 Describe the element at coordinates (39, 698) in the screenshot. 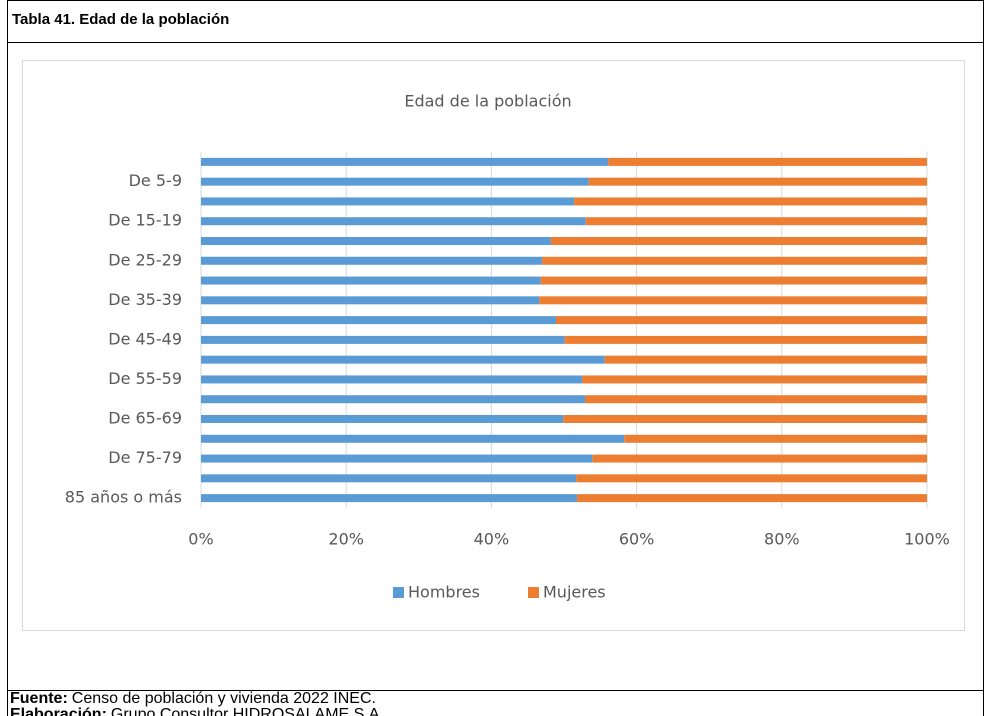

I see `source-label: Fuente:` at that location.